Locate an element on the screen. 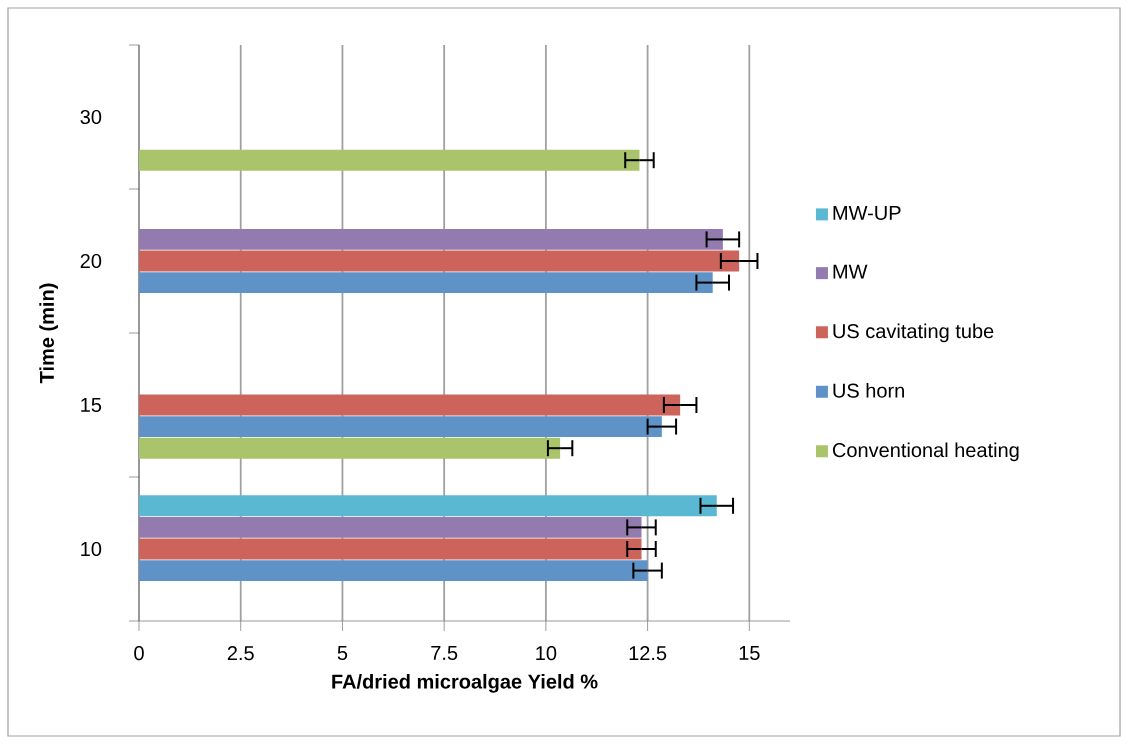  x-tick-label: 0 is located at coordinates (139, 653).